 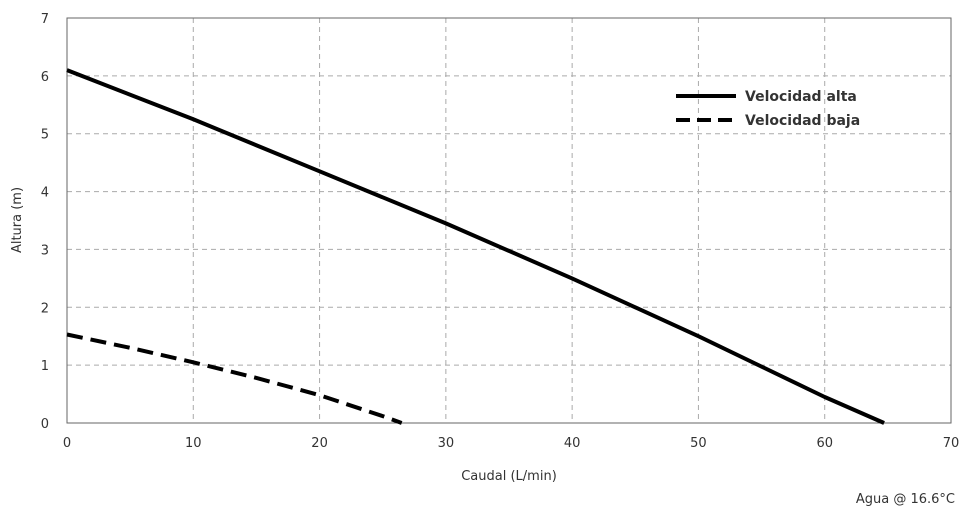 What do you see at coordinates (698, 443) in the screenshot?
I see `x-tick-label: 50` at bounding box center [698, 443].